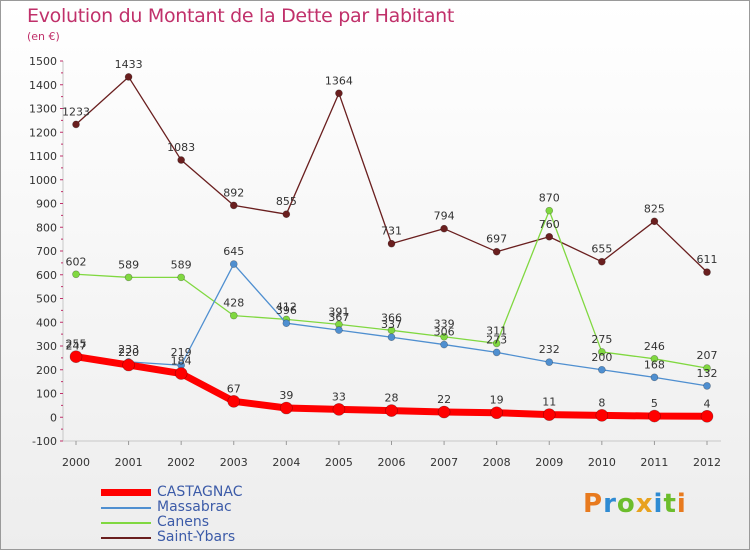  I want to click on x-tick-label: 2004, so click(286, 462).